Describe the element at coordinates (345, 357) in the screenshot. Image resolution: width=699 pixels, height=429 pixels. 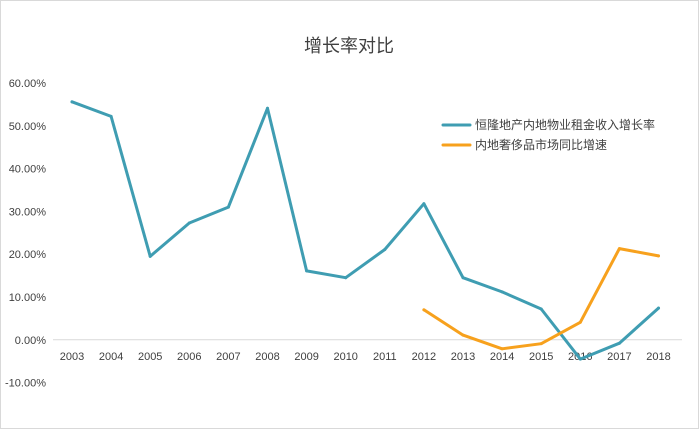
I see `x-tick-label: 2010` at that location.